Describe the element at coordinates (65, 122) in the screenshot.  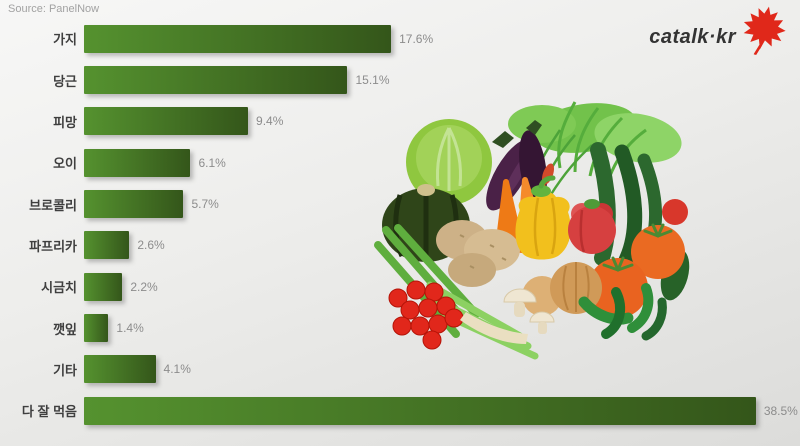
I see `category-label: 피망` at that location.